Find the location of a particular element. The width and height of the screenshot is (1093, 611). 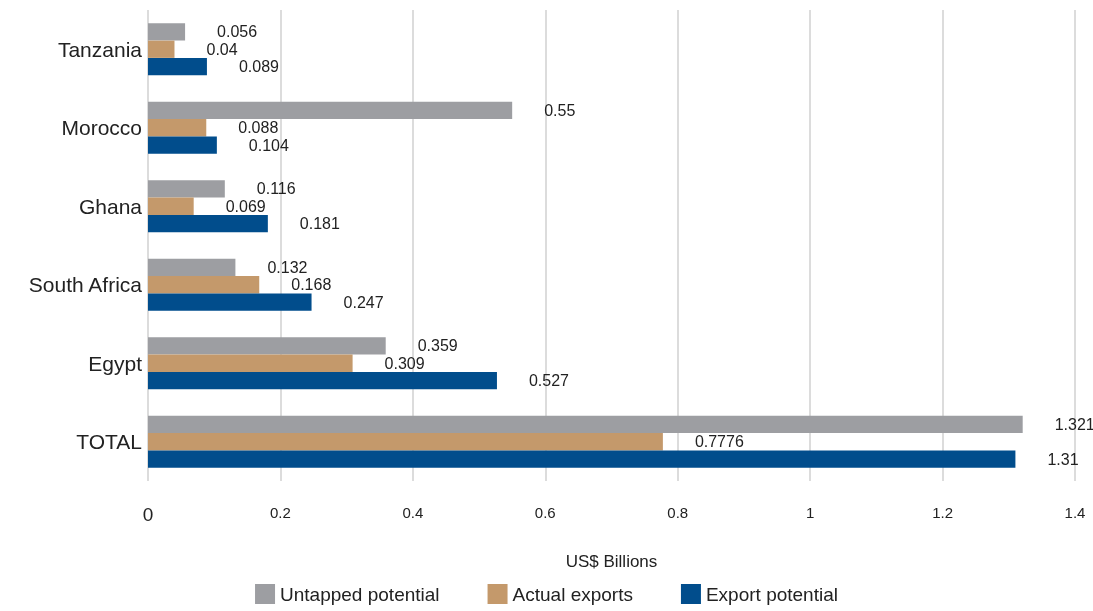

x-tick-label: 1 is located at coordinates (810, 512).